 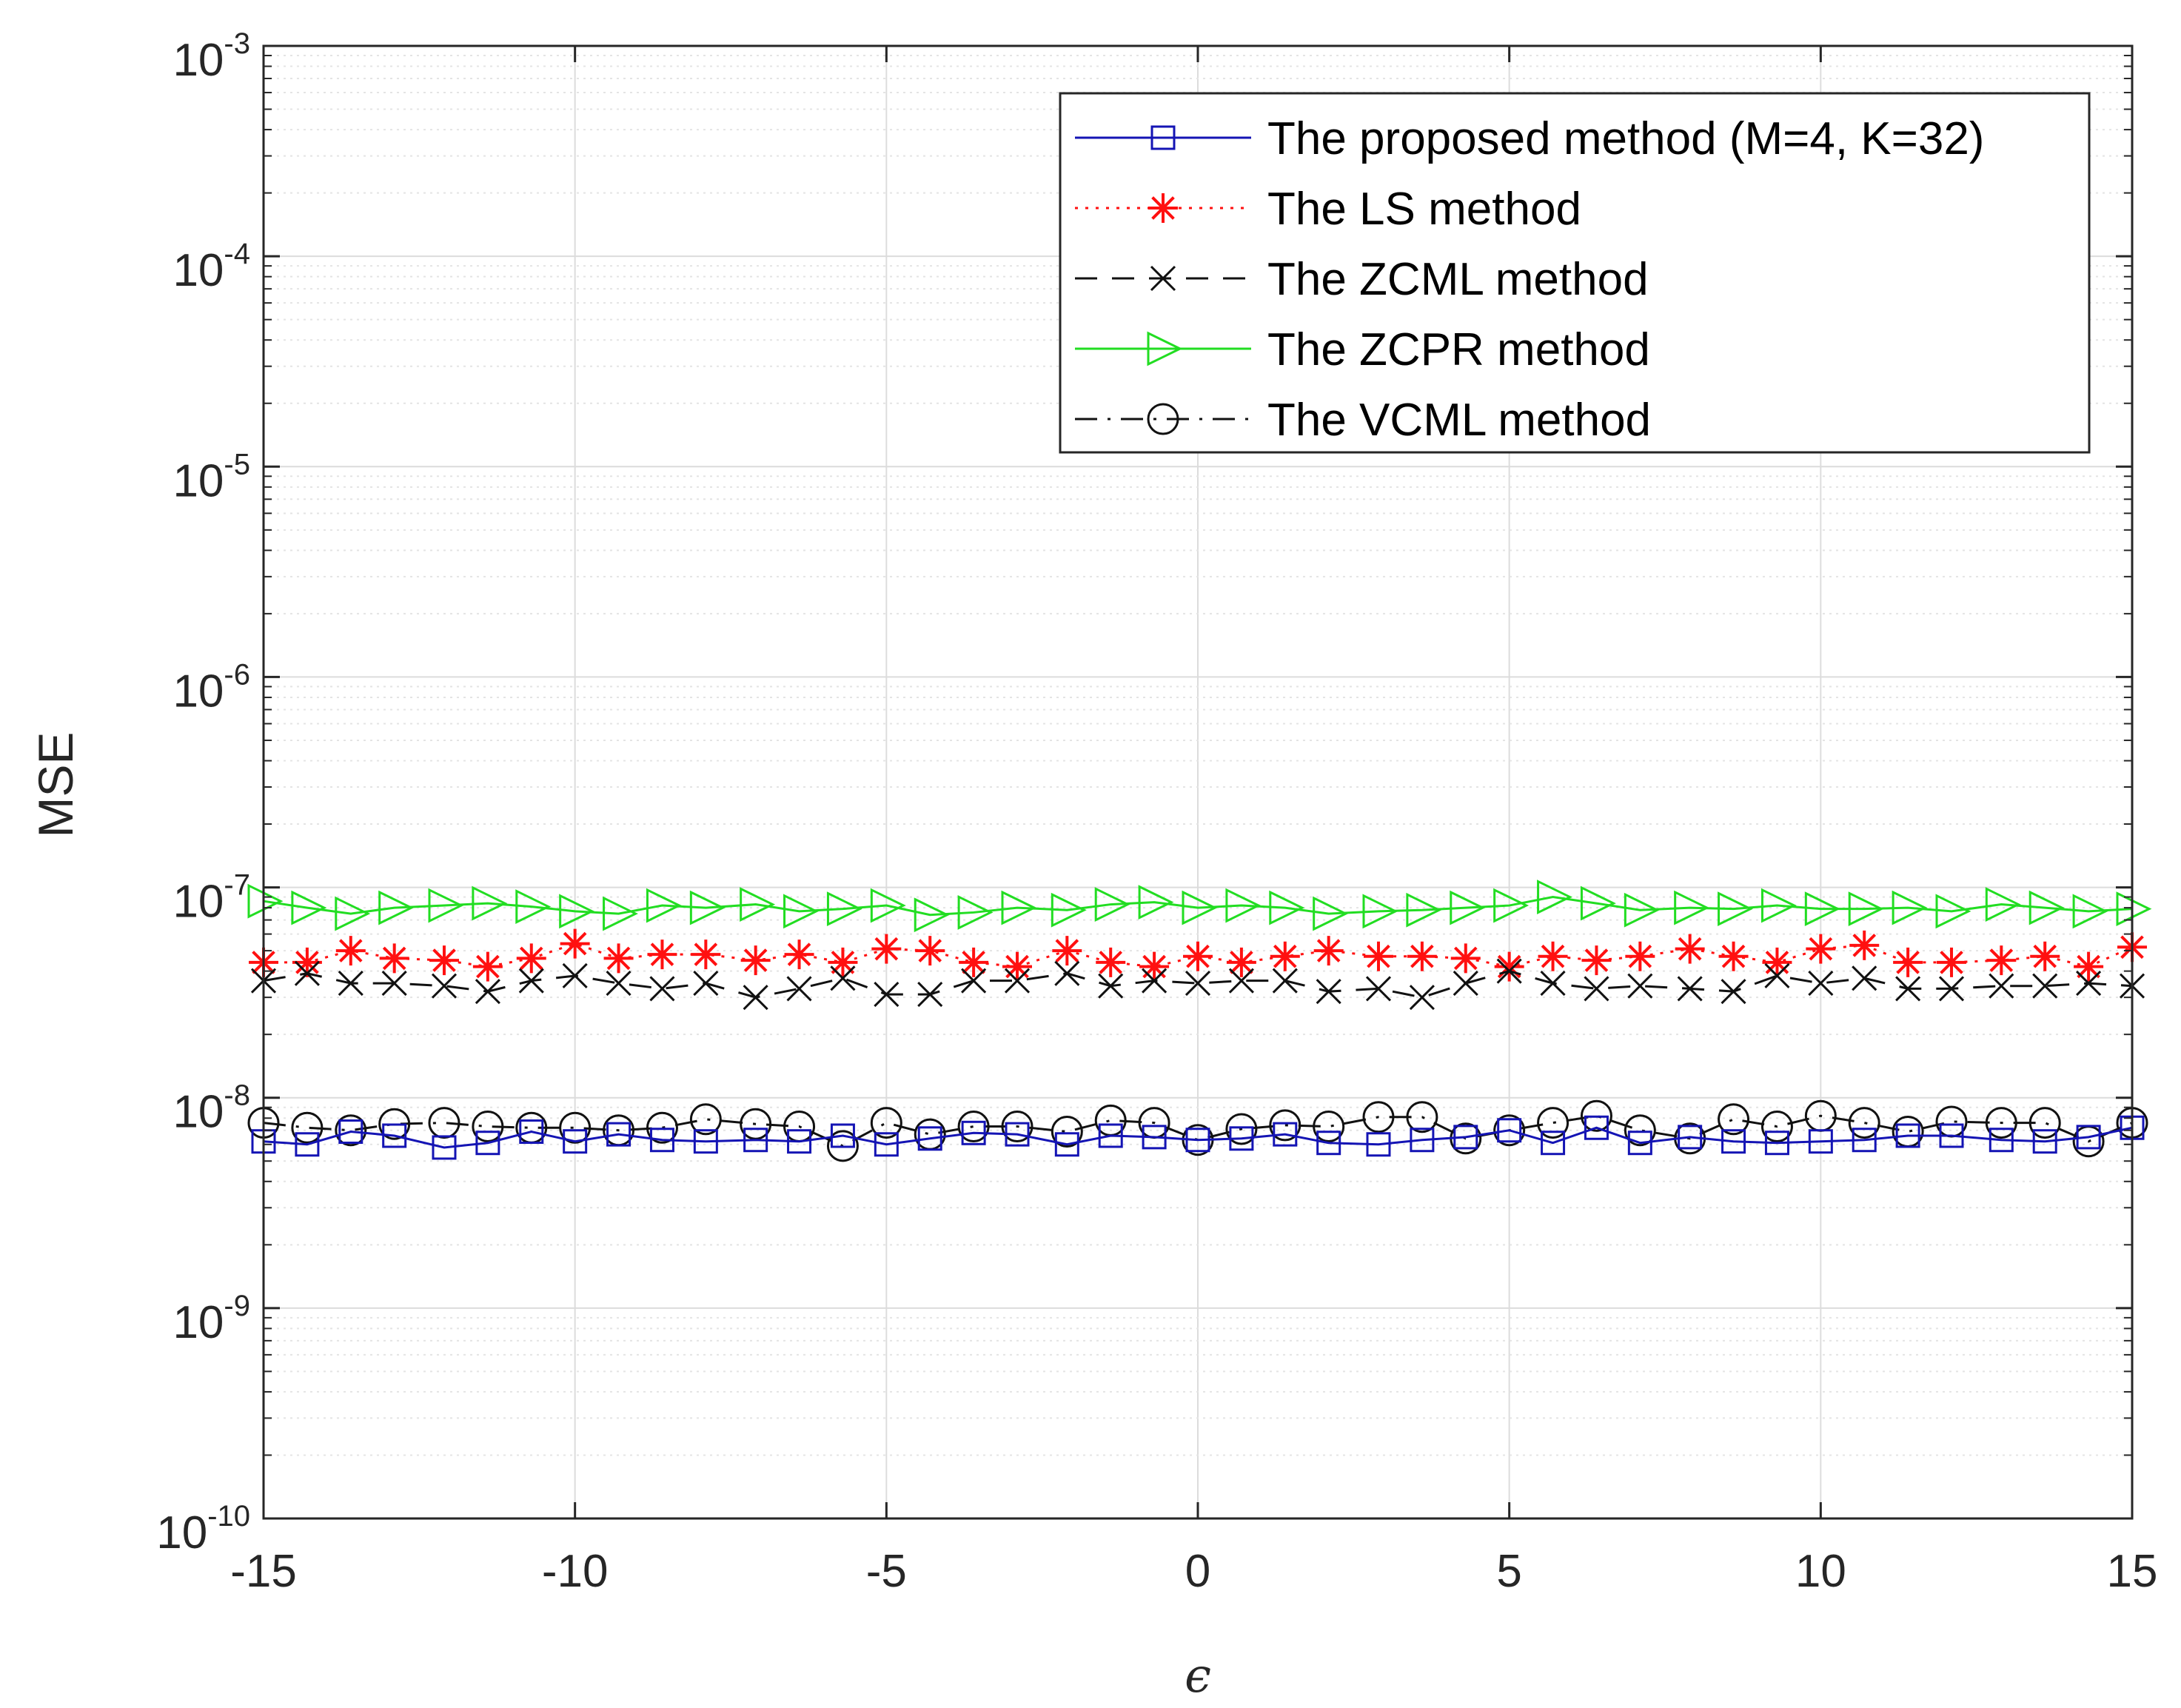 What do you see at coordinates (211, 1319) in the screenshot?
I see `y-tick-label: 10⁻⁹` at bounding box center [211, 1319].